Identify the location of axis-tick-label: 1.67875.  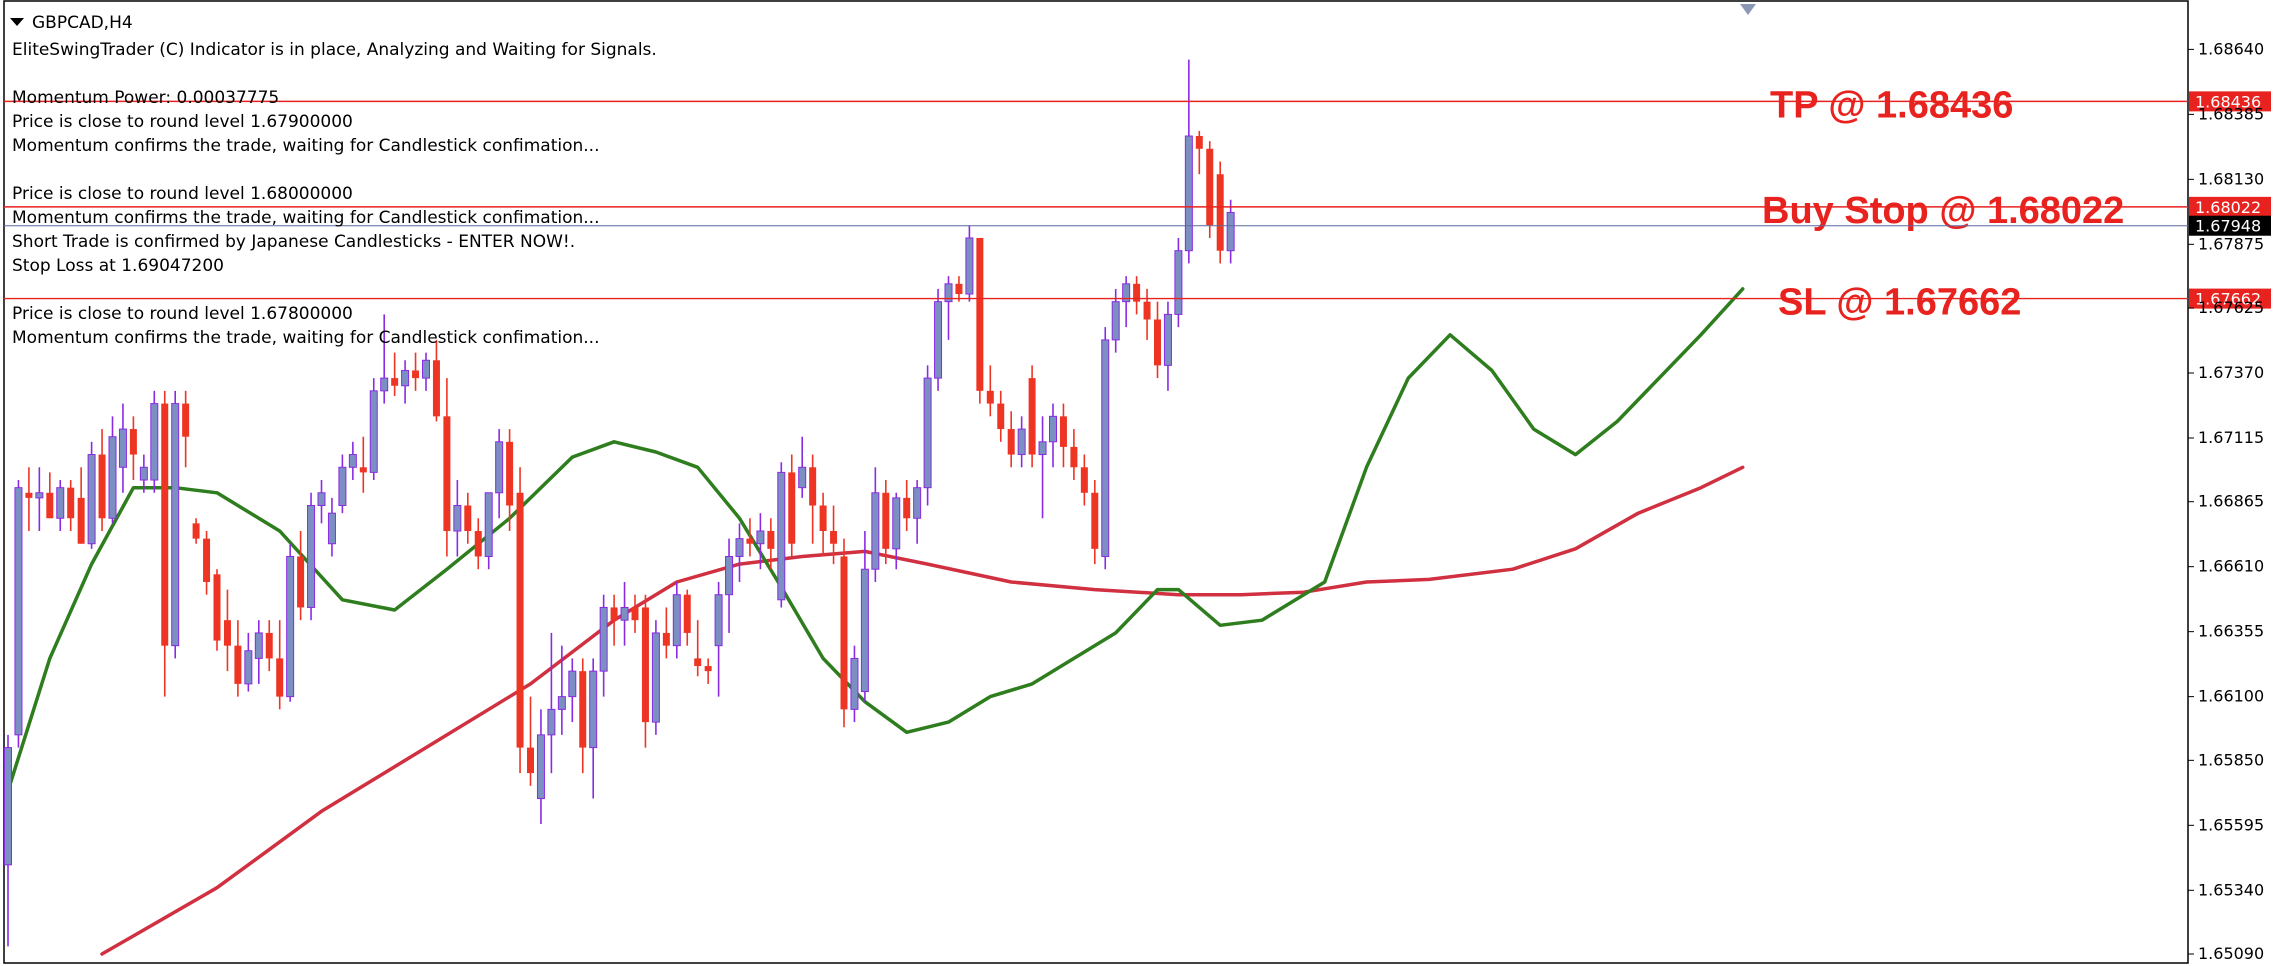
(2231, 243).